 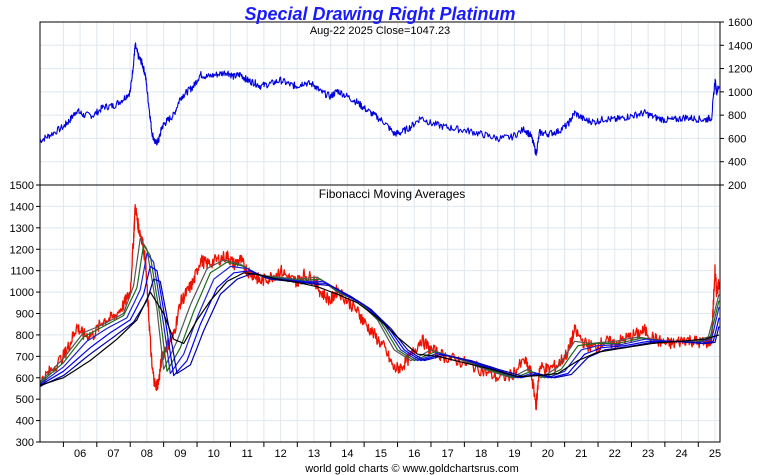 I want to click on lower-panel-title: Fibonacci Moving Averages, so click(x=392, y=194).